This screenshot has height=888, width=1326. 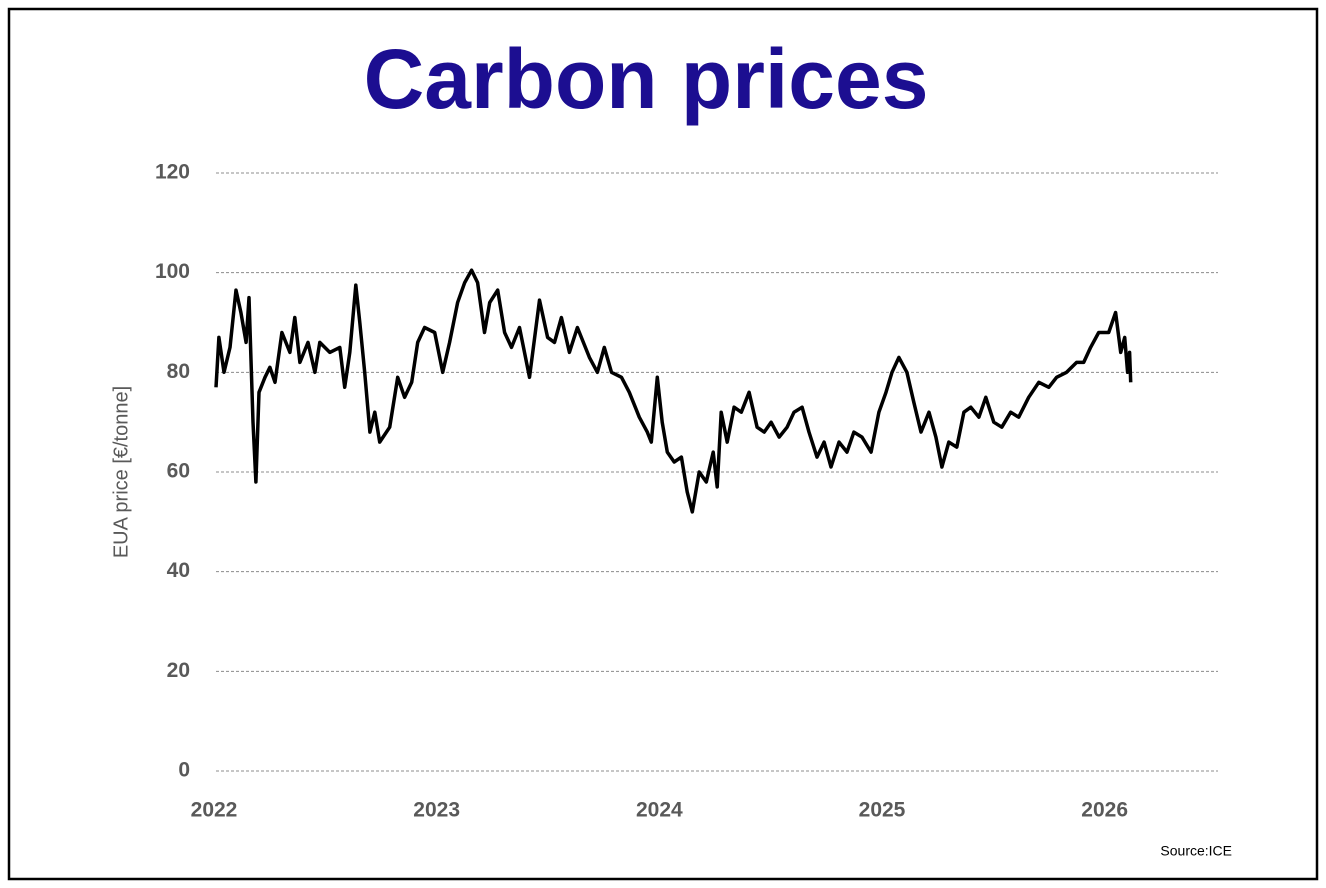 What do you see at coordinates (184, 770) in the screenshot?
I see `y-tick-label: 0` at bounding box center [184, 770].